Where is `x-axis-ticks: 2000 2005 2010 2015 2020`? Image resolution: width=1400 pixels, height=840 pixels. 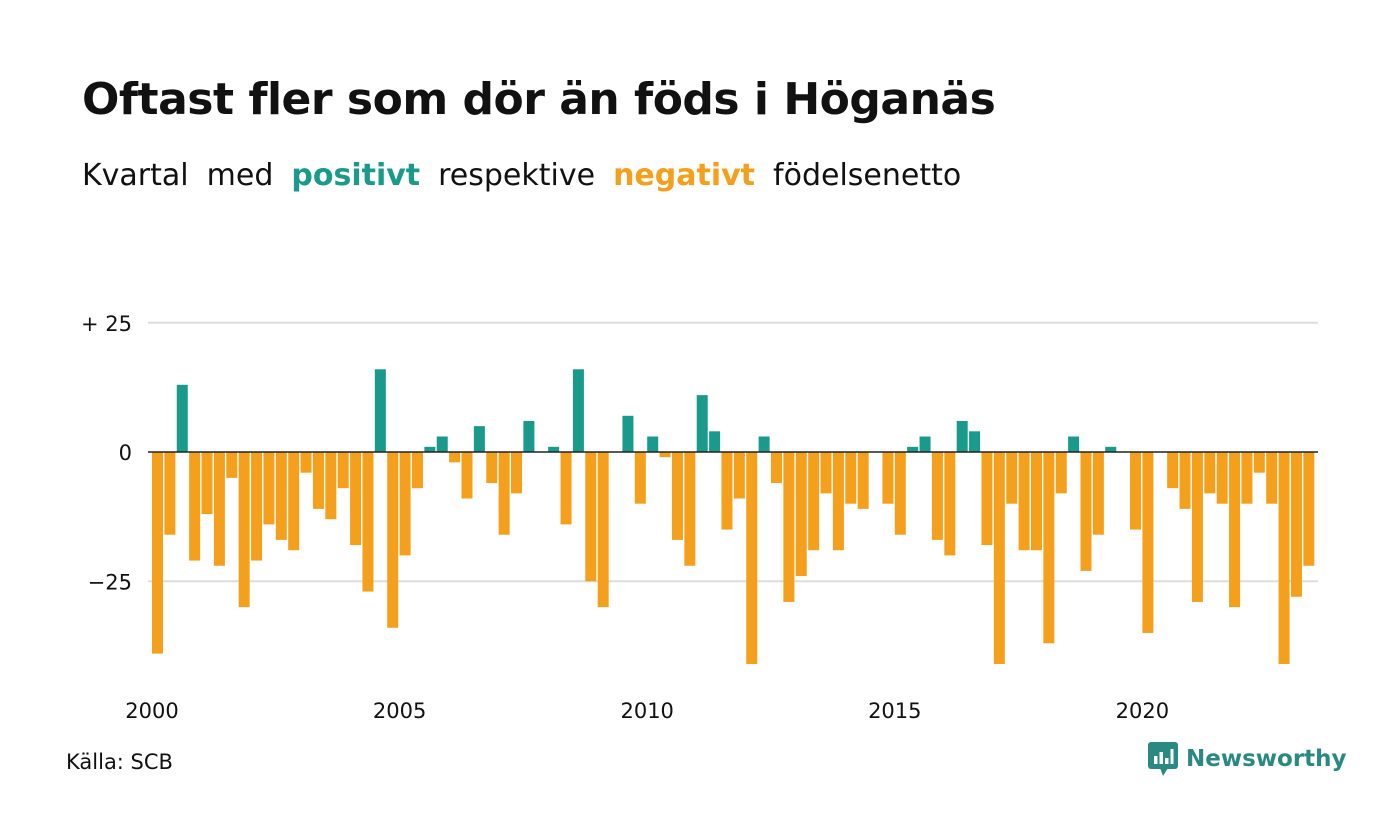
x-axis-ticks: 2000 2005 2010 2015 2020 is located at coordinates (647, 711).